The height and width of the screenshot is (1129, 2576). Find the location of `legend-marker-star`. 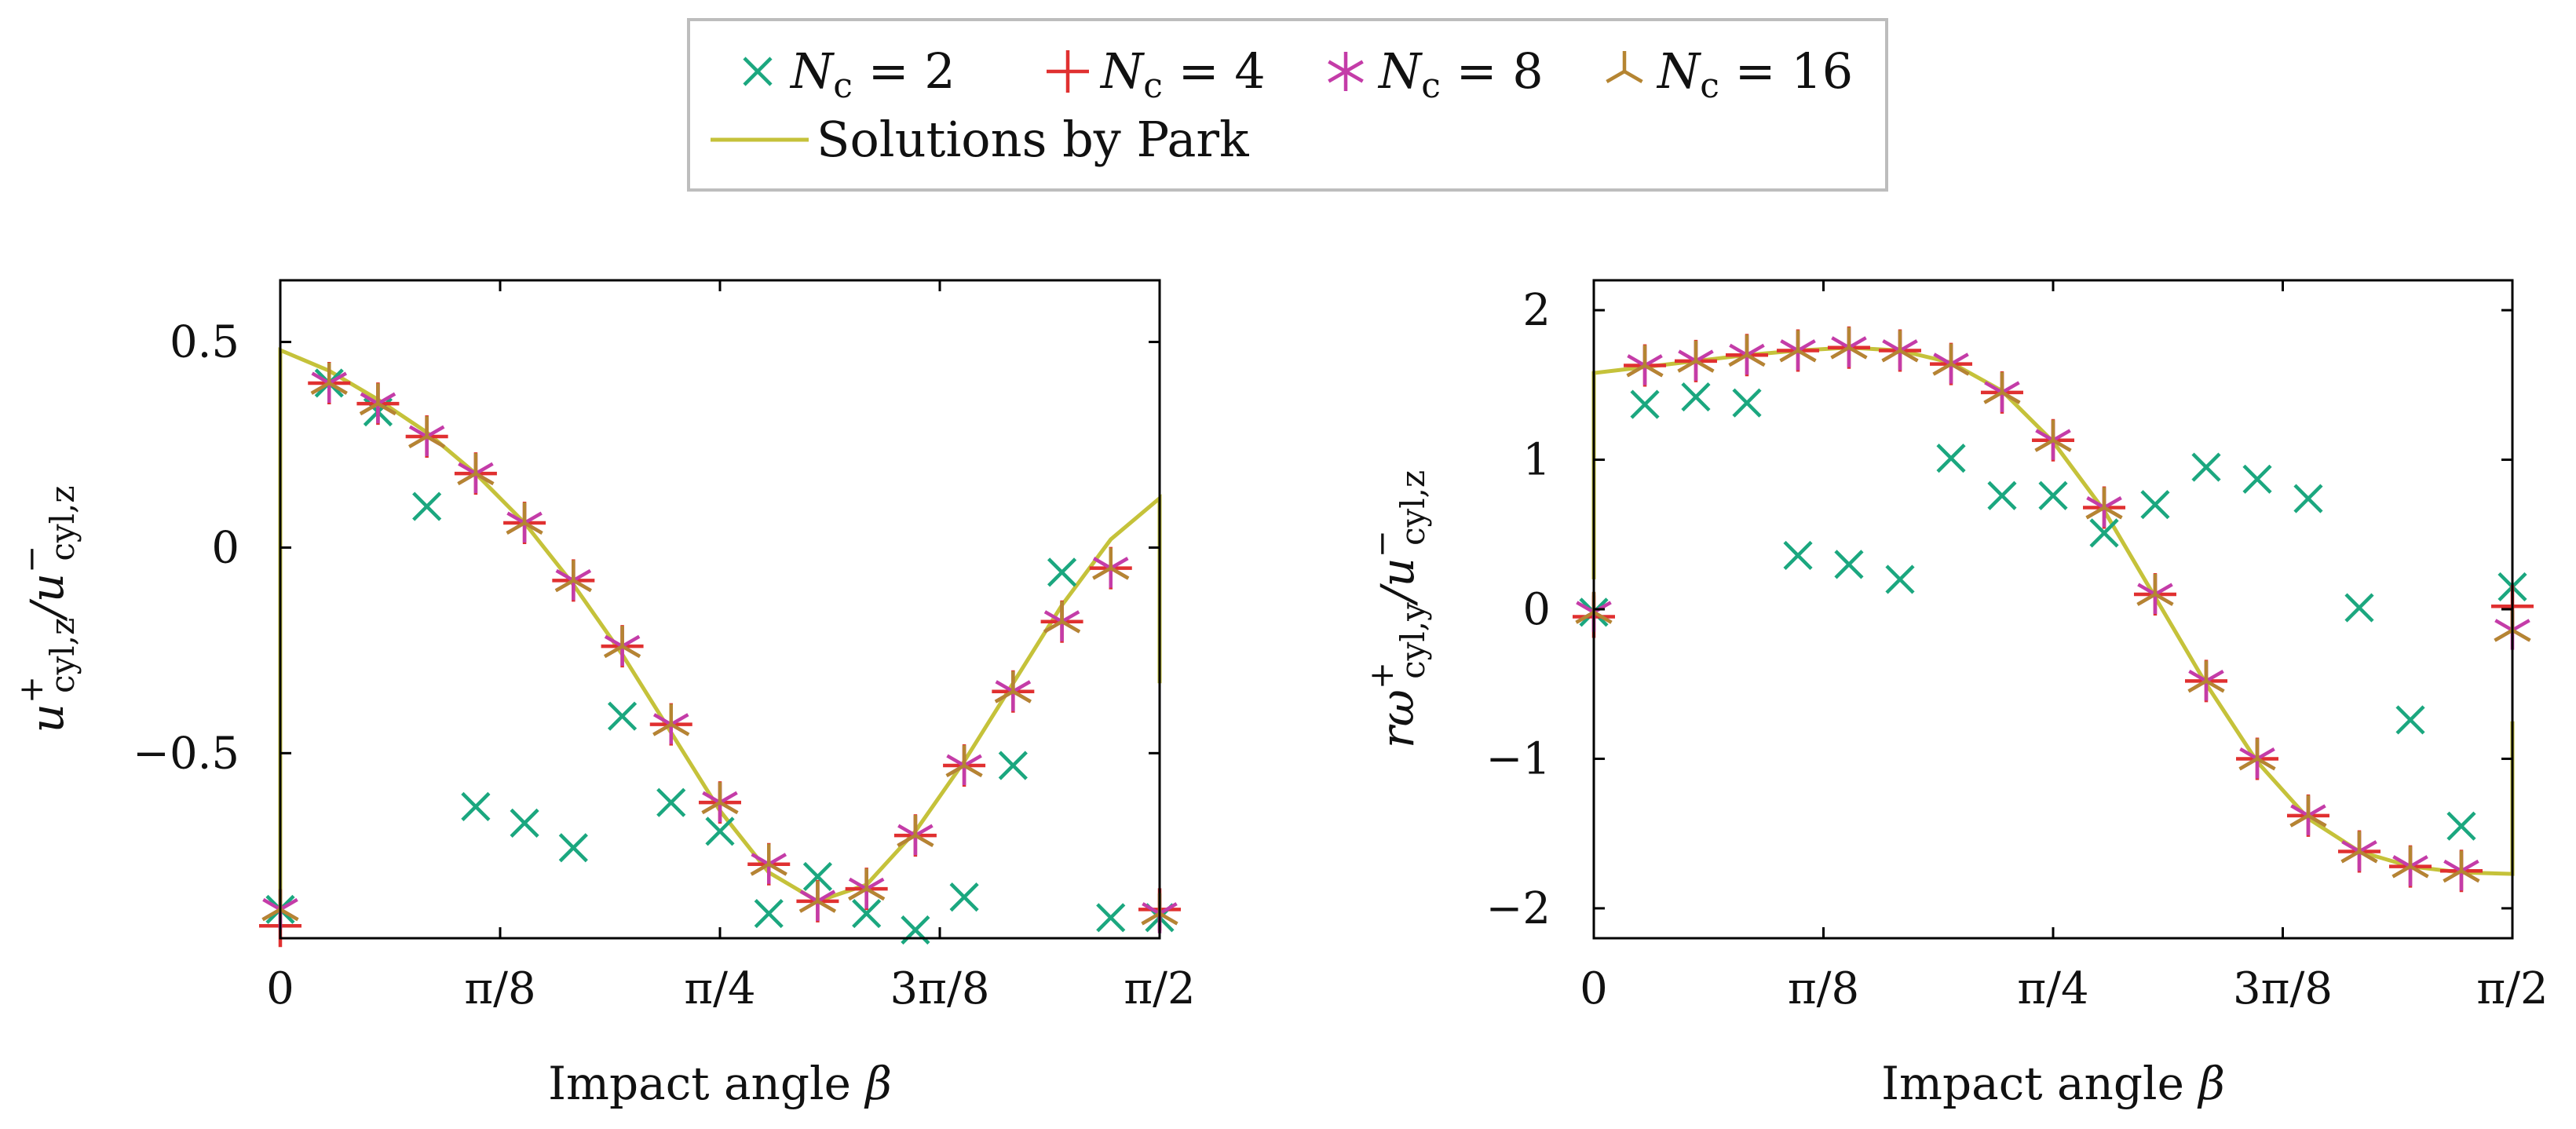

legend-marker-star is located at coordinates (1346, 72).